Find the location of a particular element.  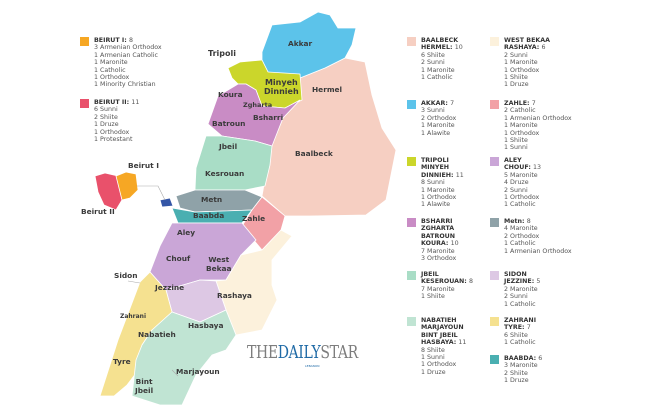

legend-title: BAABDA: 6 is located at coordinates (523, 358).